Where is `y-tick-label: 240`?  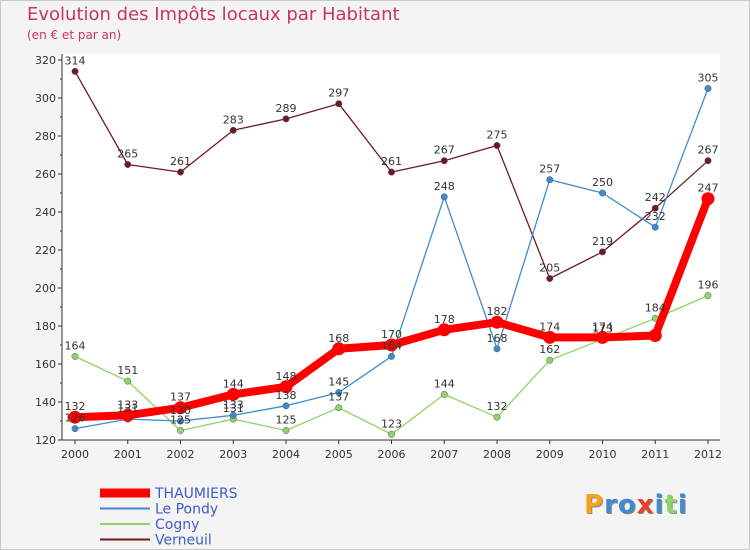 y-tick-label: 240 is located at coordinates (45, 212).